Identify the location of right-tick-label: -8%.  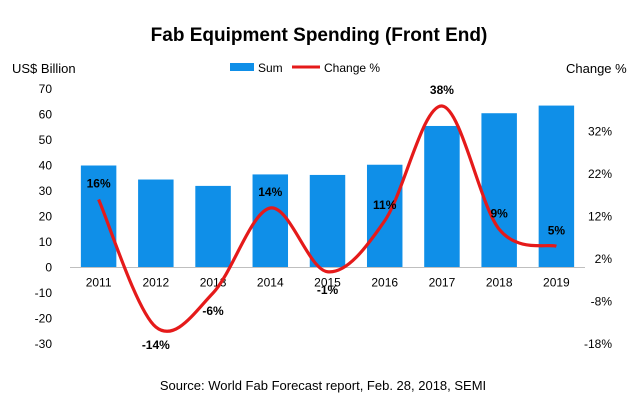
(602, 302).